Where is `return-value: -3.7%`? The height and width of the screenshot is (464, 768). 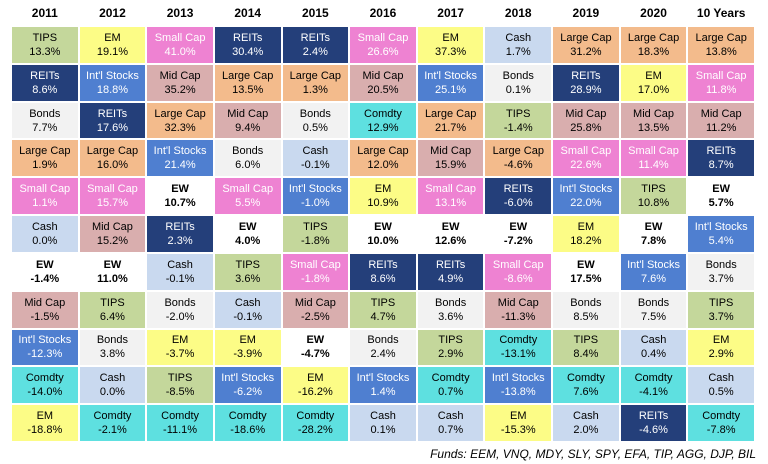
return-value: -3.7% is located at coordinates (180, 354).